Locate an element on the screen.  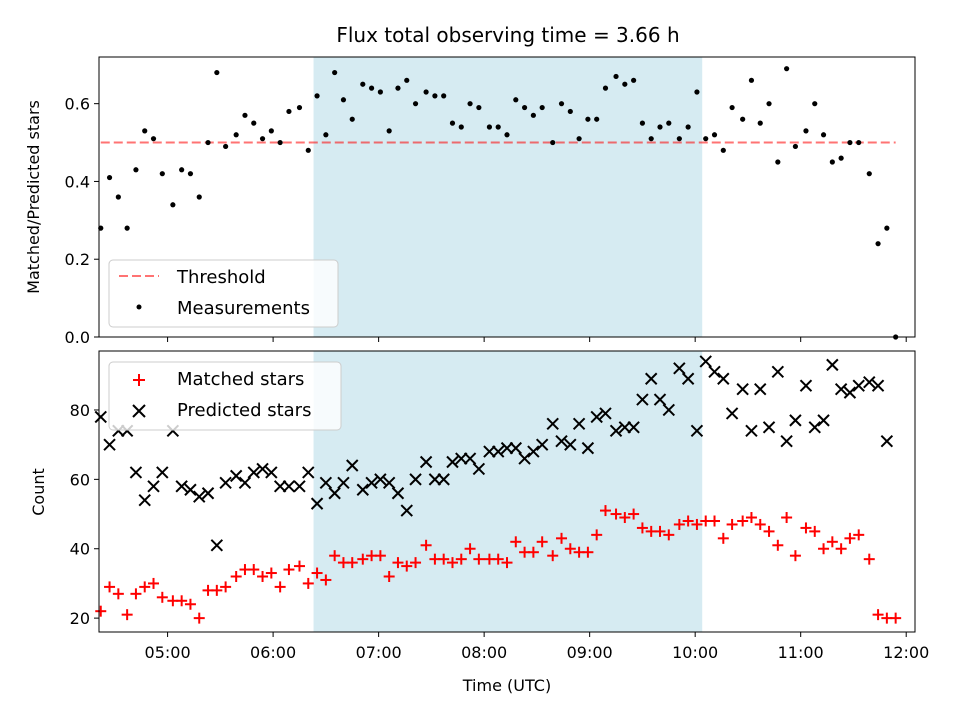
x-tick-label: 10:00 is located at coordinates (695, 652).